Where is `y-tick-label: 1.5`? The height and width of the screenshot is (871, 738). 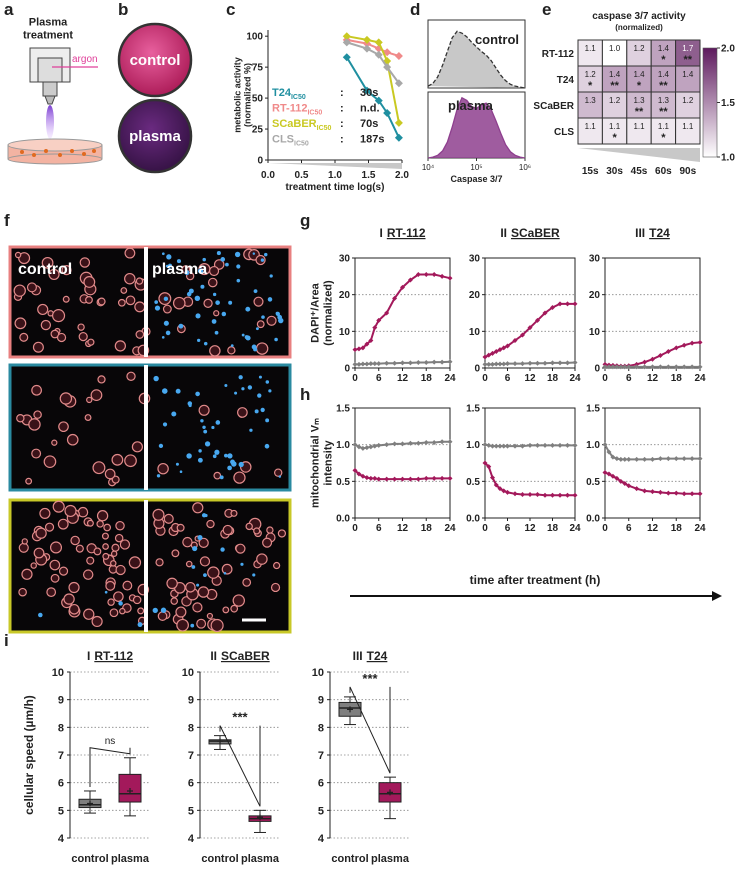 y-tick-label: 1.5 is located at coordinates (473, 409).